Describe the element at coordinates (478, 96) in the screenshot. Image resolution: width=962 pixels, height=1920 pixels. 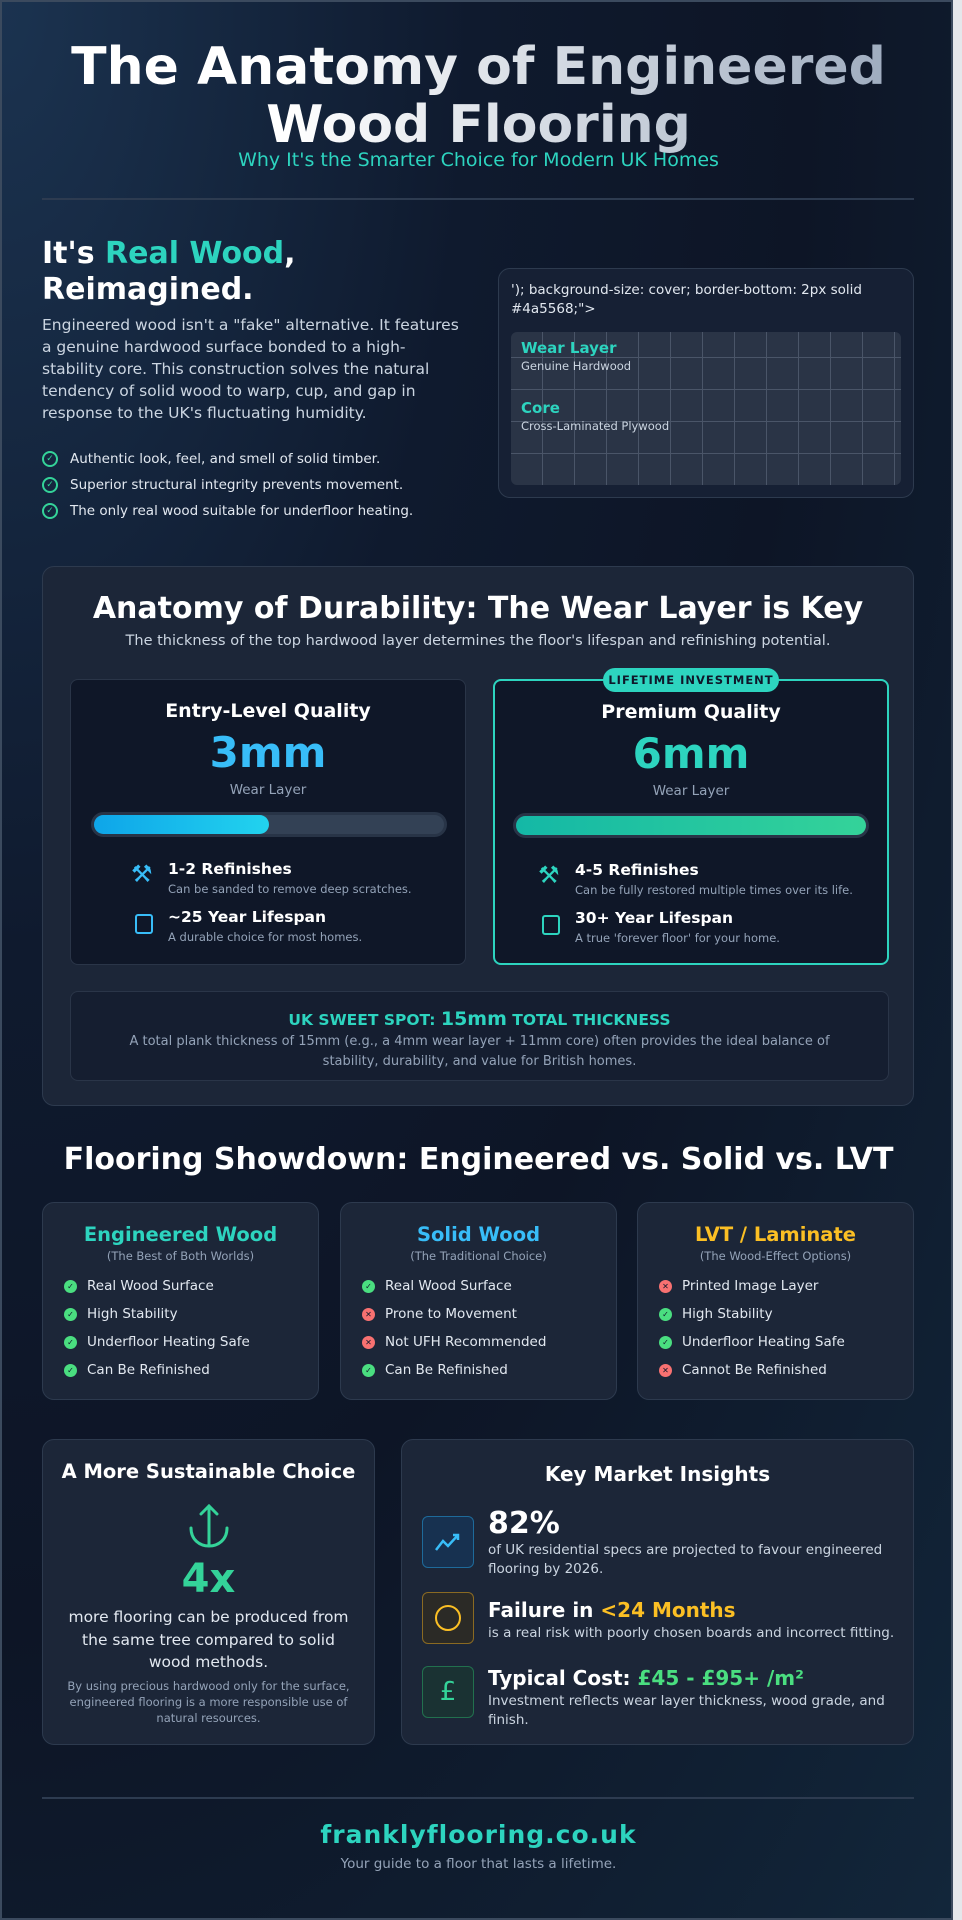
I see `page-title: The Anatomy of Engineered Wood Flooring` at that location.